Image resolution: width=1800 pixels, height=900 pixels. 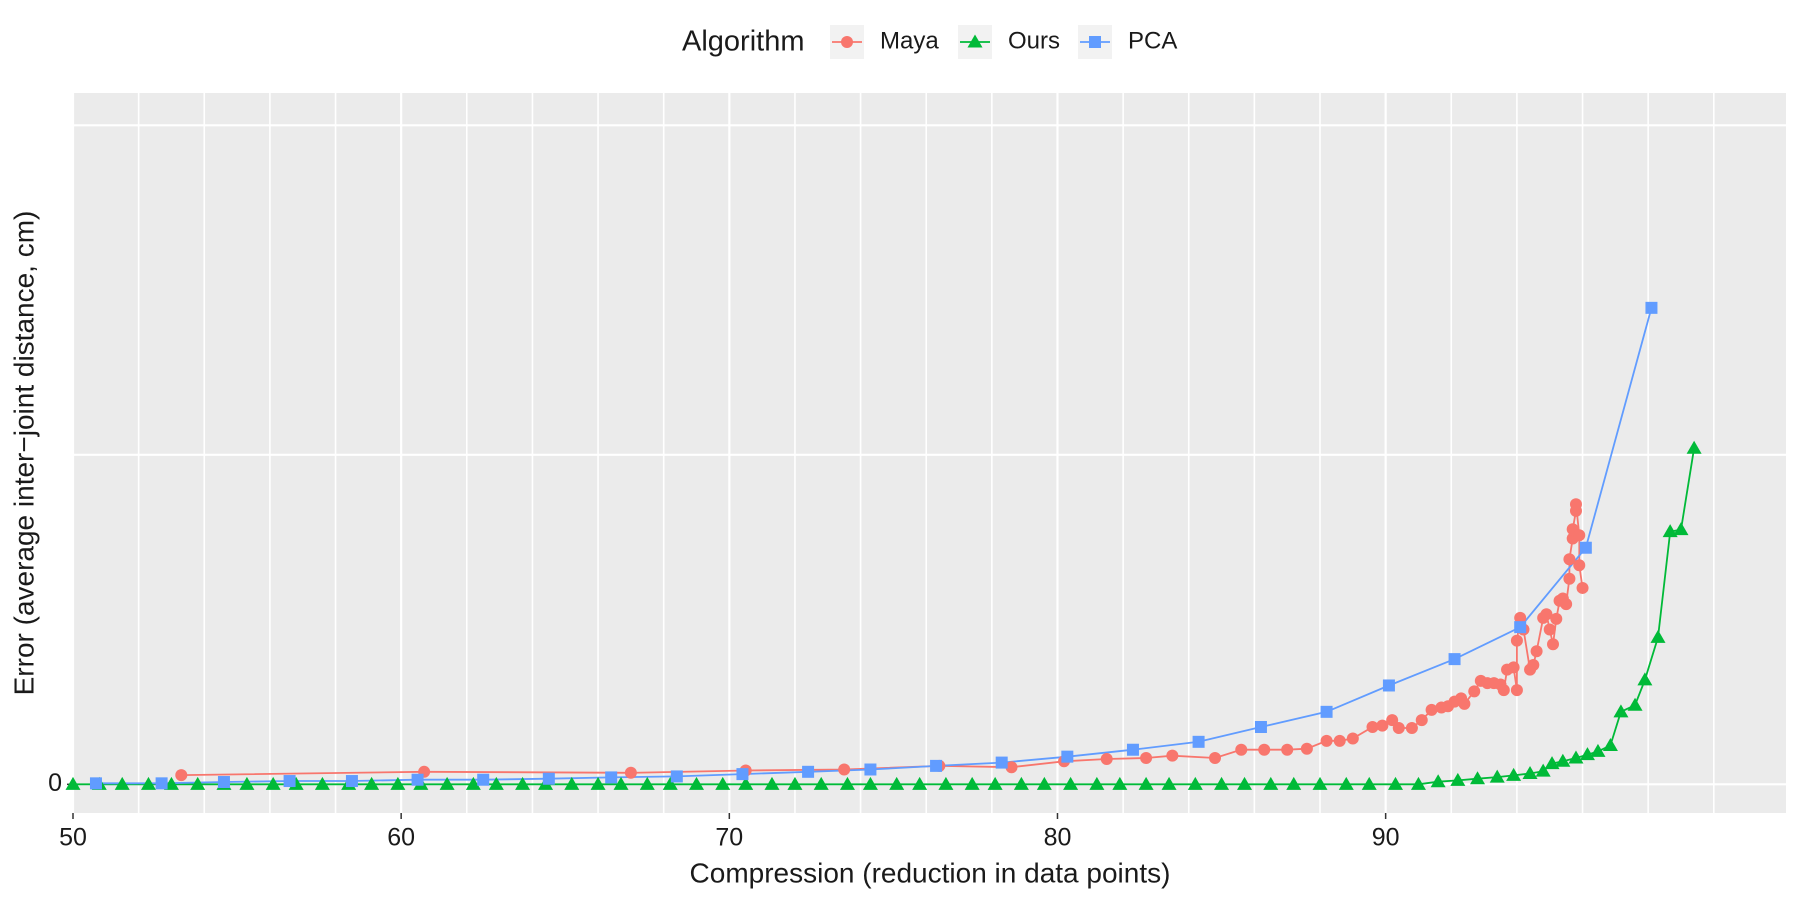 I want to click on legend-title: Algorithm, so click(x=743, y=42).